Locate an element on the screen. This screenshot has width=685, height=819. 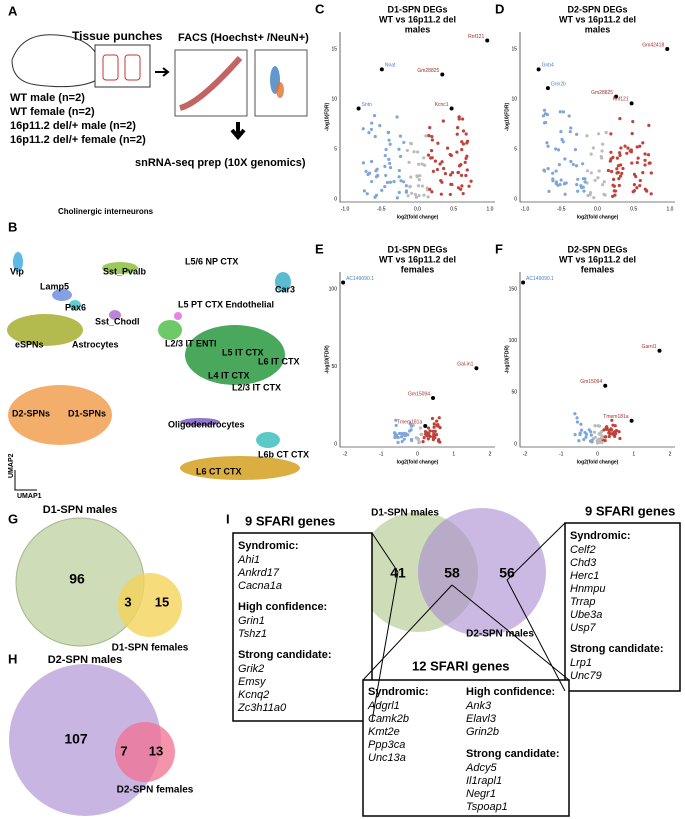
gene-name: Tshz1 is located at coordinates (252, 634).